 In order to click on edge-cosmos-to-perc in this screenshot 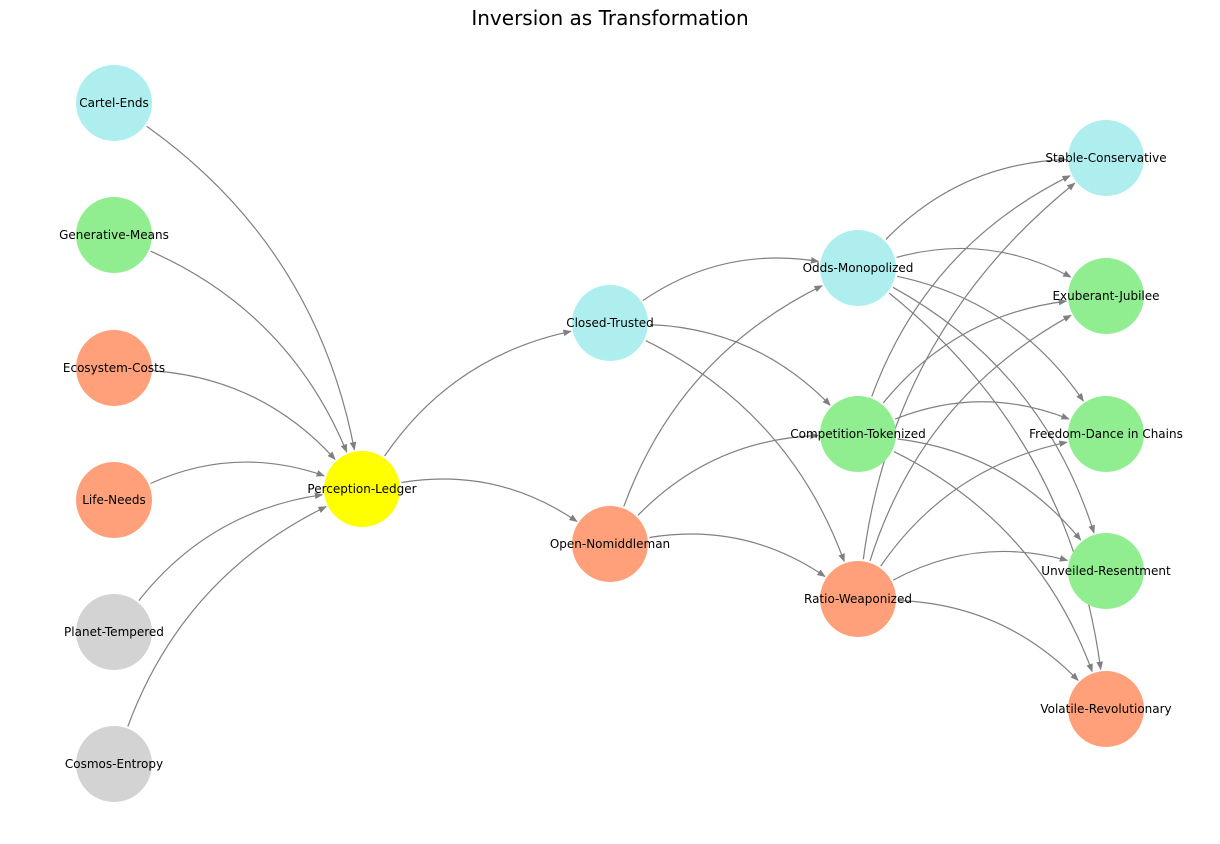, I will do `click(227, 616)`.